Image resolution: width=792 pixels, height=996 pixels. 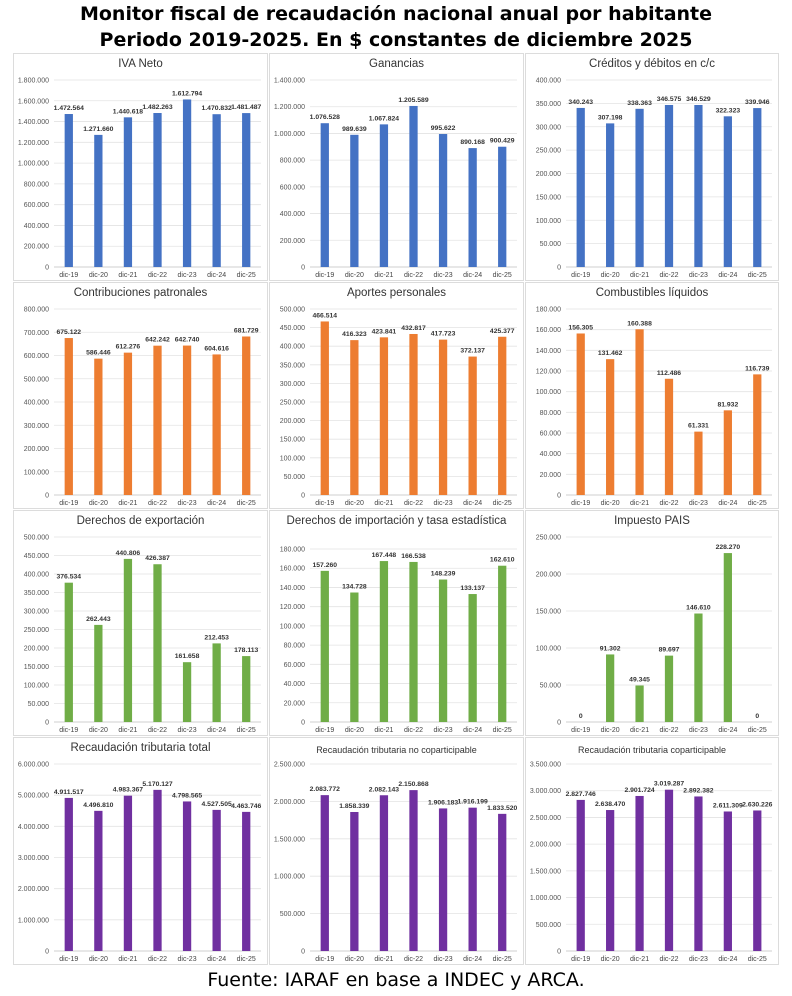 What do you see at coordinates (292, 458) in the screenshot?
I see `y-tick-label: 100.000` at bounding box center [292, 458].